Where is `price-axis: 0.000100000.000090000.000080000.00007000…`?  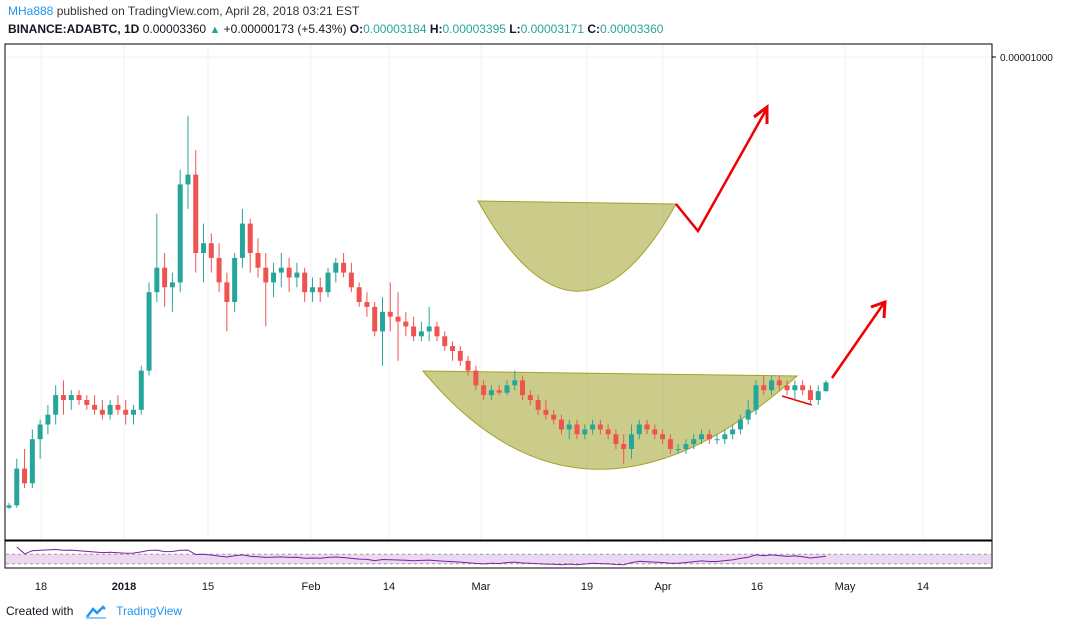 price-axis: 0.000100000.000090000.000080000.00007000… is located at coordinates (1025, 32).